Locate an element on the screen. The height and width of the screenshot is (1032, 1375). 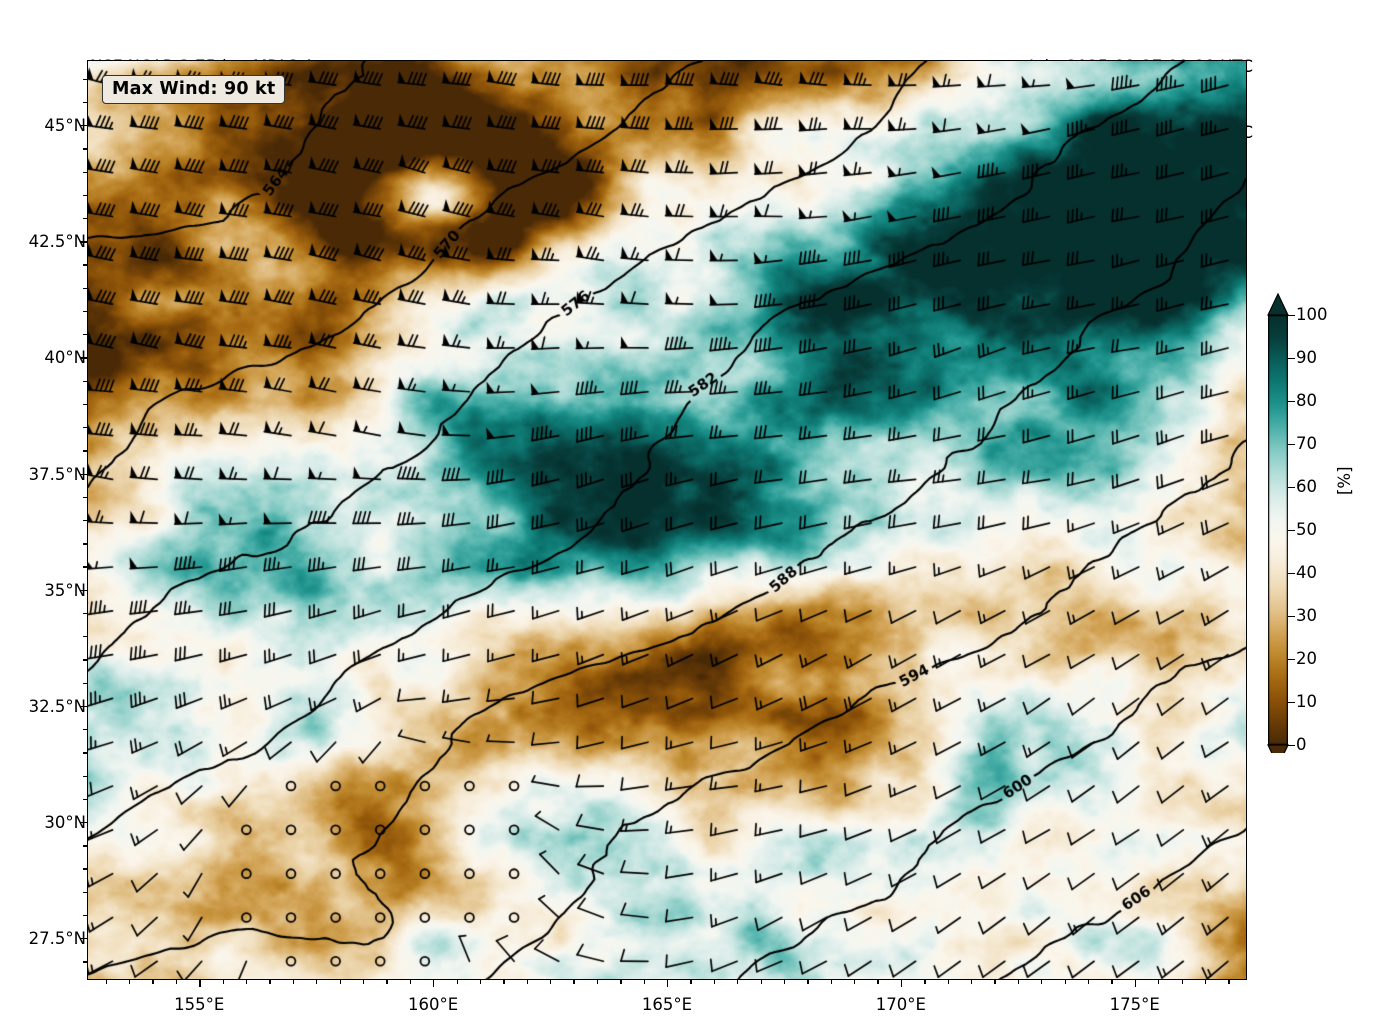
colorbar-tick-label: 90 is located at coordinates (1306, 357).